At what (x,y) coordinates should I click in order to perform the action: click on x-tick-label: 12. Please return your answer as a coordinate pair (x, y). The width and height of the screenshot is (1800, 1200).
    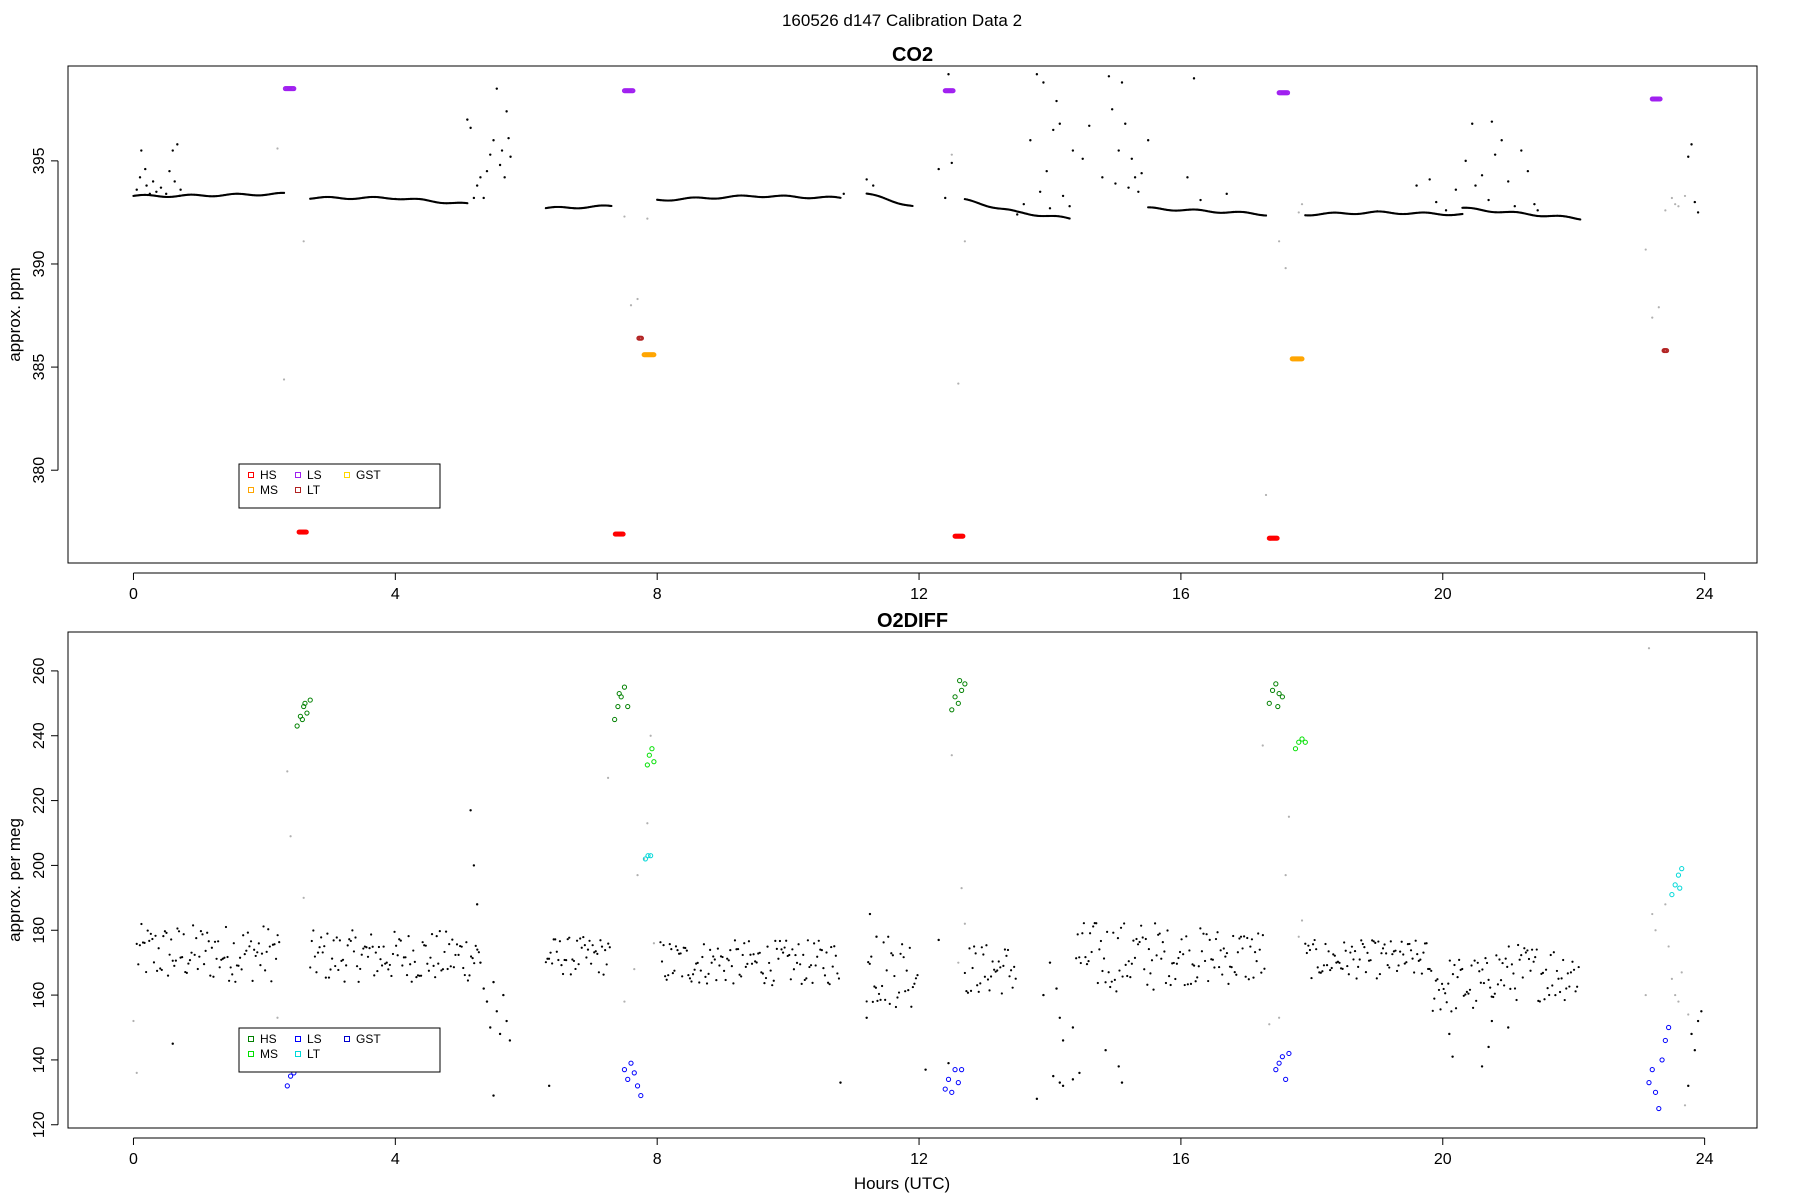
    Looking at the image, I should click on (919, 1159).